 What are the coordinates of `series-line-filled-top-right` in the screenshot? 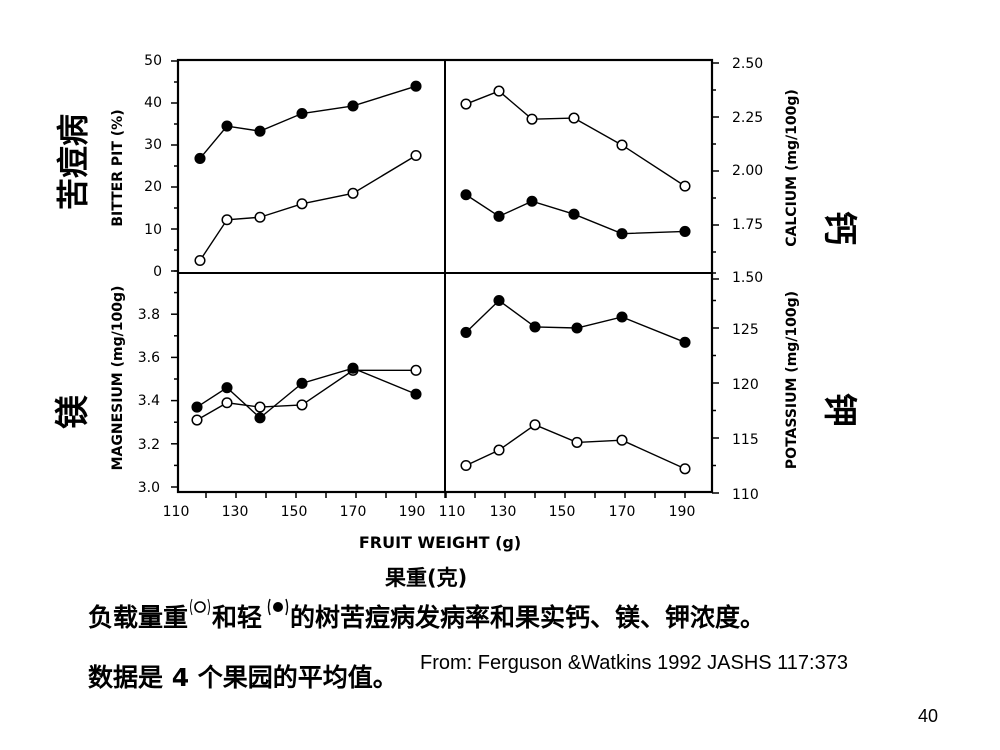 It's located at (575, 214).